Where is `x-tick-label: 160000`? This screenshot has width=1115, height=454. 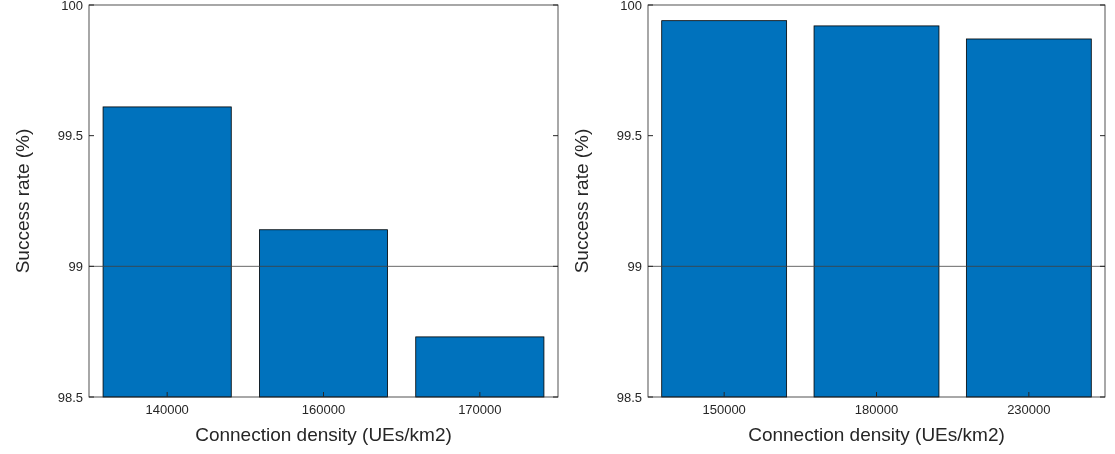 x-tick-label: 160000 is located at coordinates (323, 409).